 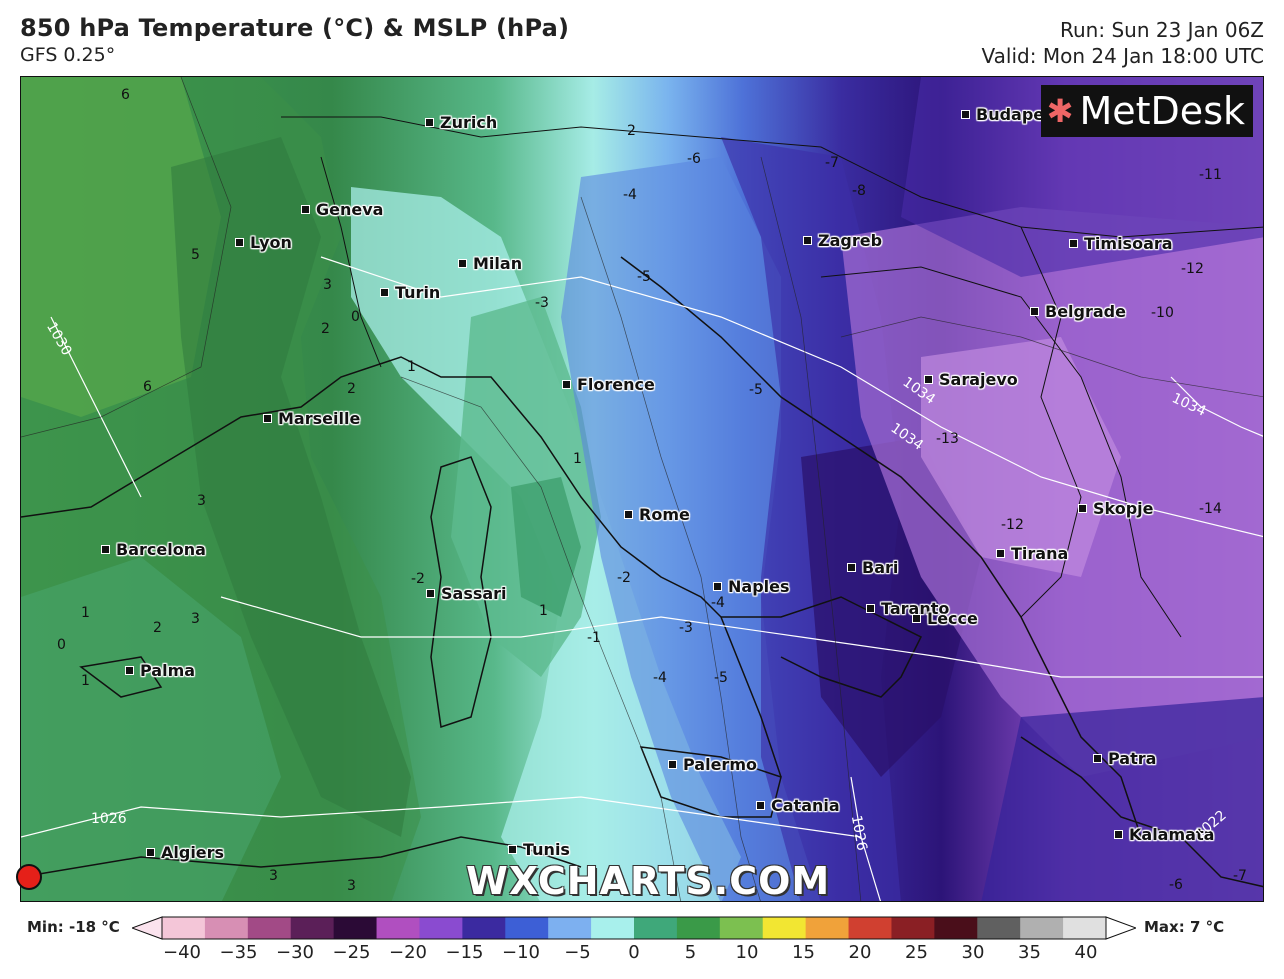 What do you see at coordinates (311, 418) in the screenshot?
I see `city-label: Marseille` at bounding box center [311, 418].